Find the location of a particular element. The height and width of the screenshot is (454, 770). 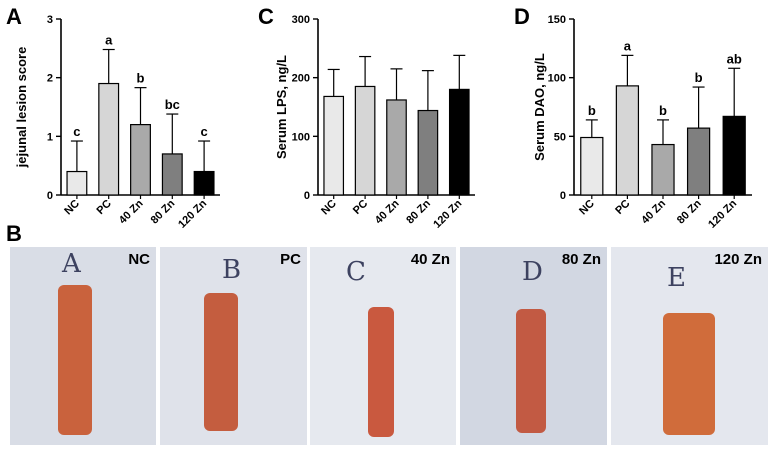

significance-label: bc is located at coordinates (172, 104).